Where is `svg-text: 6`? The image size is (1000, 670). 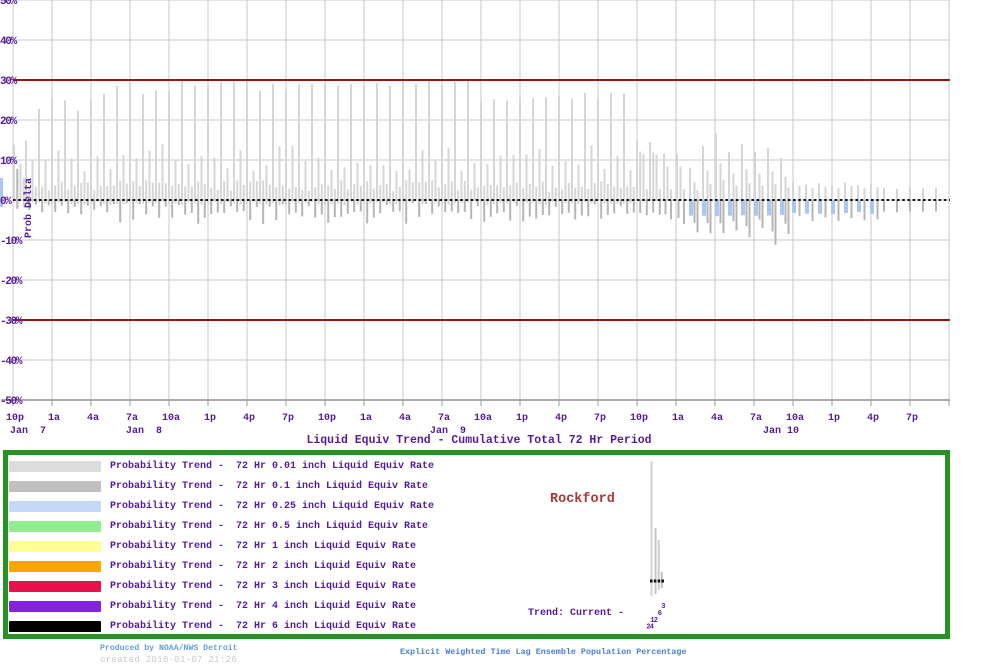
svg-text: 6 is located at coordinates (660, 614).